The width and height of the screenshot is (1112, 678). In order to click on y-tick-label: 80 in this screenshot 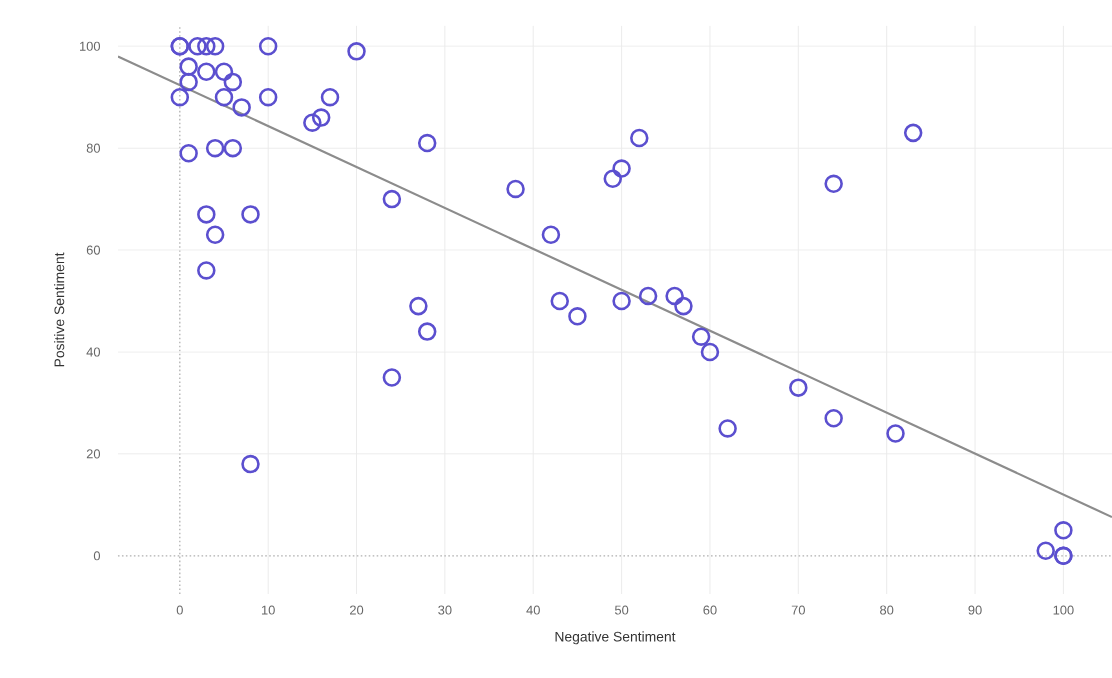, I will do `click(93, 148)`.